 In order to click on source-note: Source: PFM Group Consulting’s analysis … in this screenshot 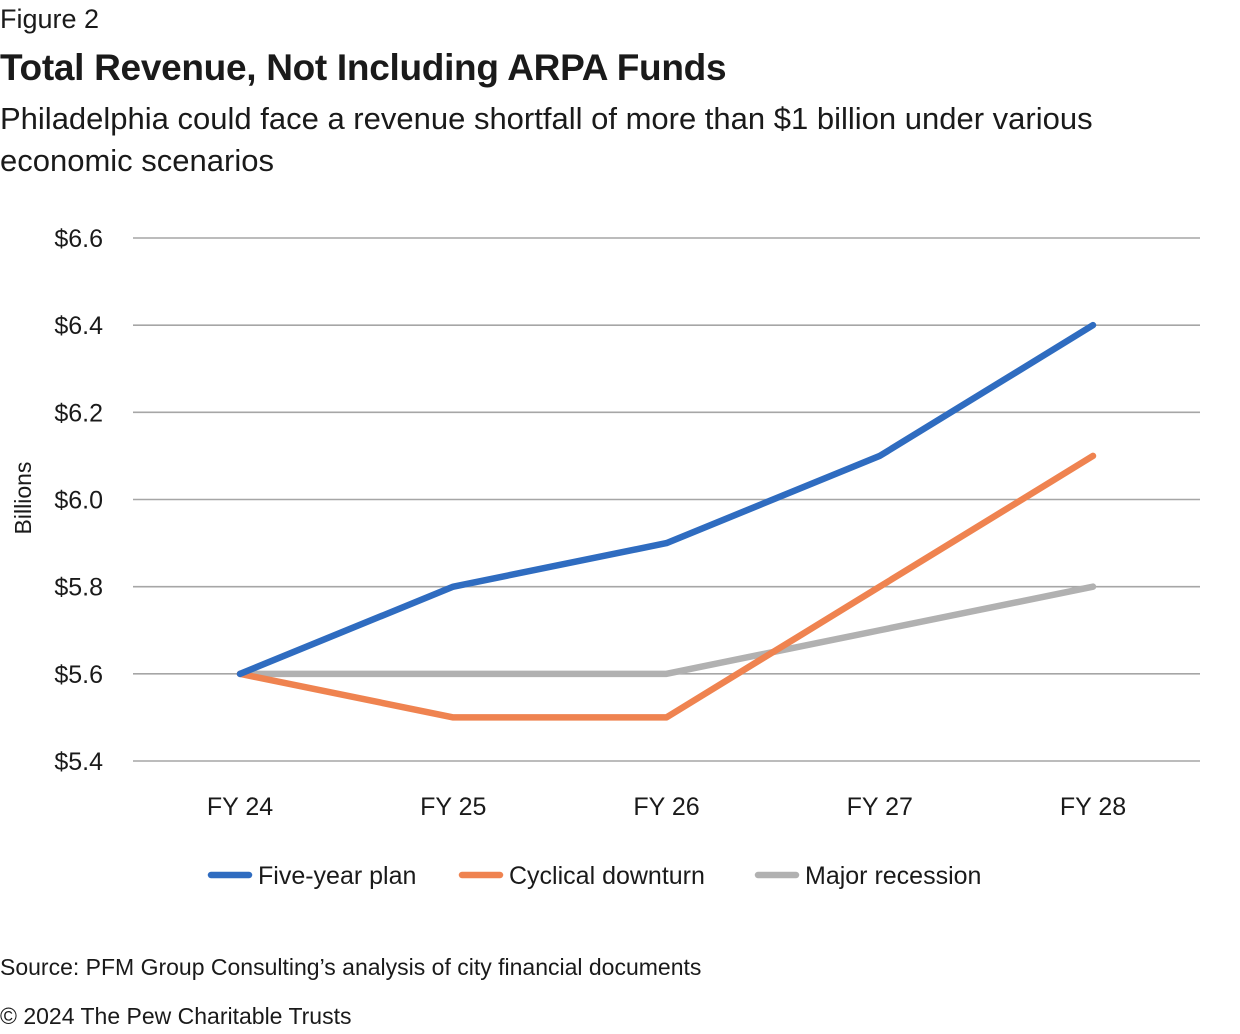, I will do `click(351, 967)`.